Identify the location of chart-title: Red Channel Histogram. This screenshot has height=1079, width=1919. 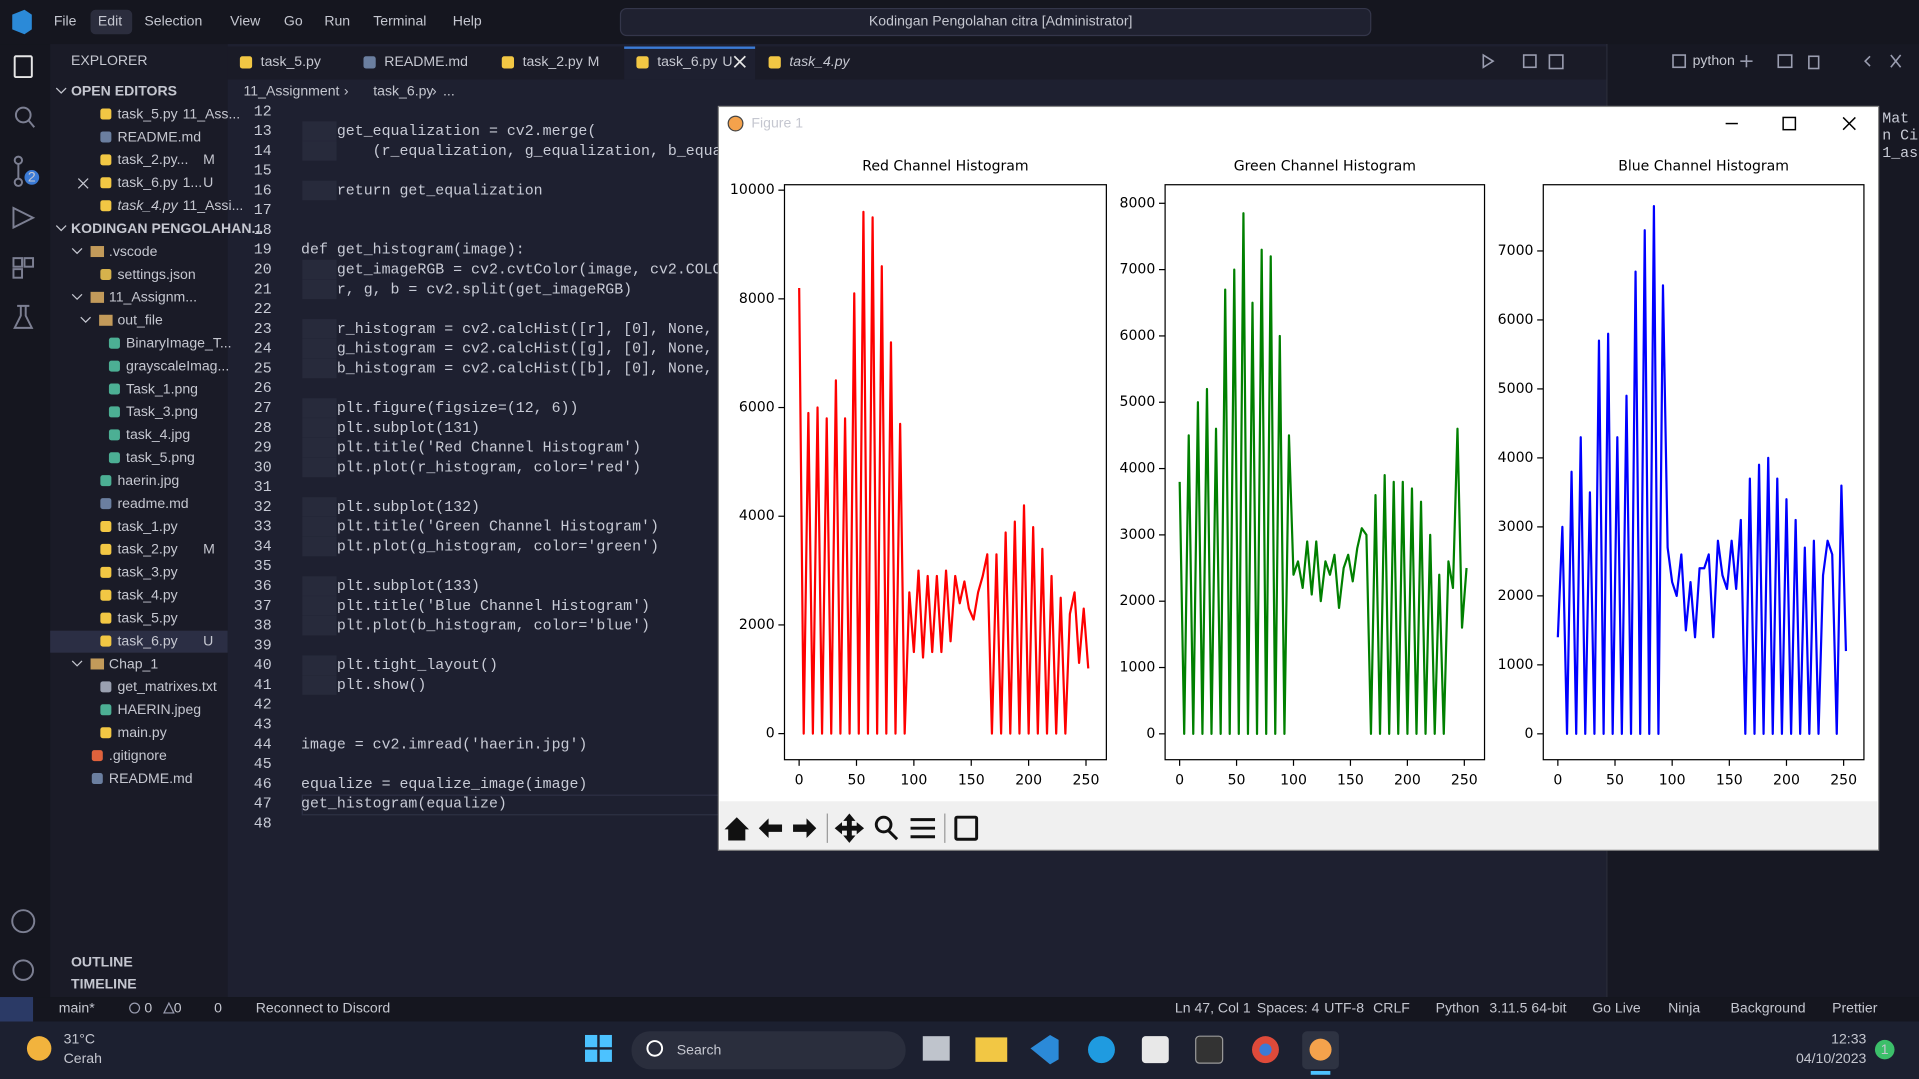
(945, 166).